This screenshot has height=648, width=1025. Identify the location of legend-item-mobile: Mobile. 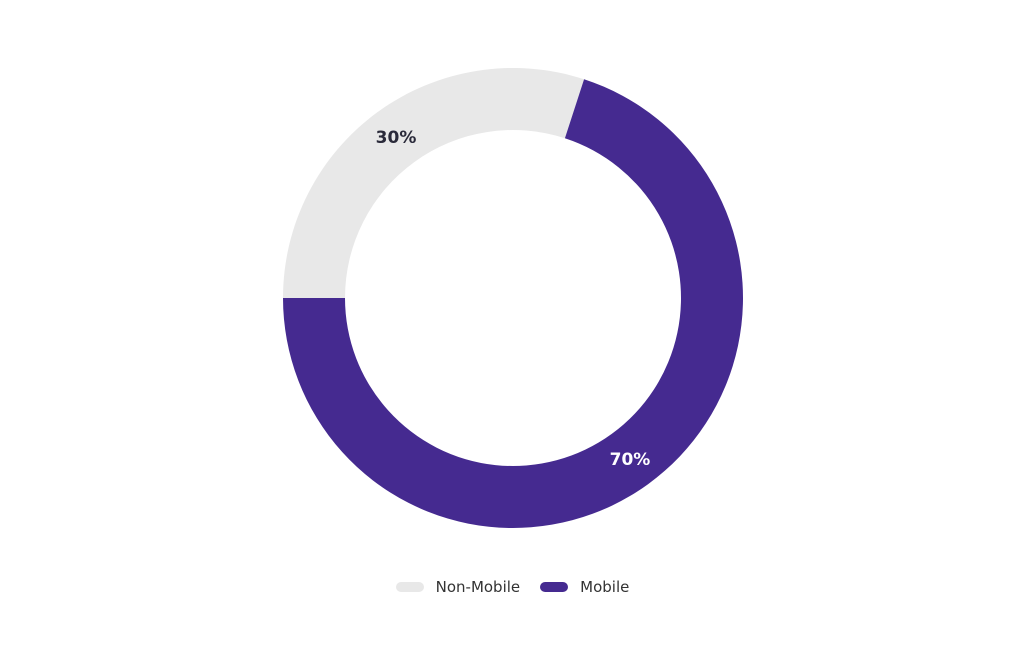
(584, 587).